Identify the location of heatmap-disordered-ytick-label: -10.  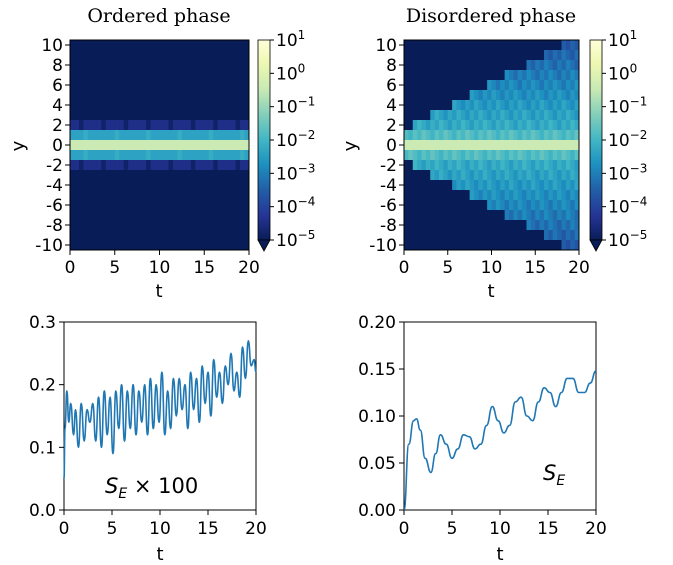
(383, 246).